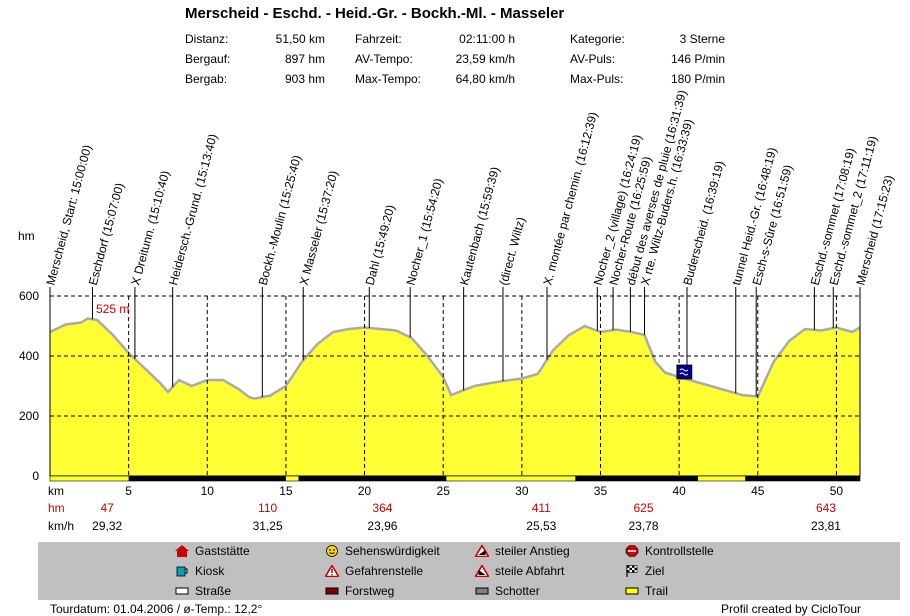  I want to click on max-elevation-label: 525 m, so click(112, 309).